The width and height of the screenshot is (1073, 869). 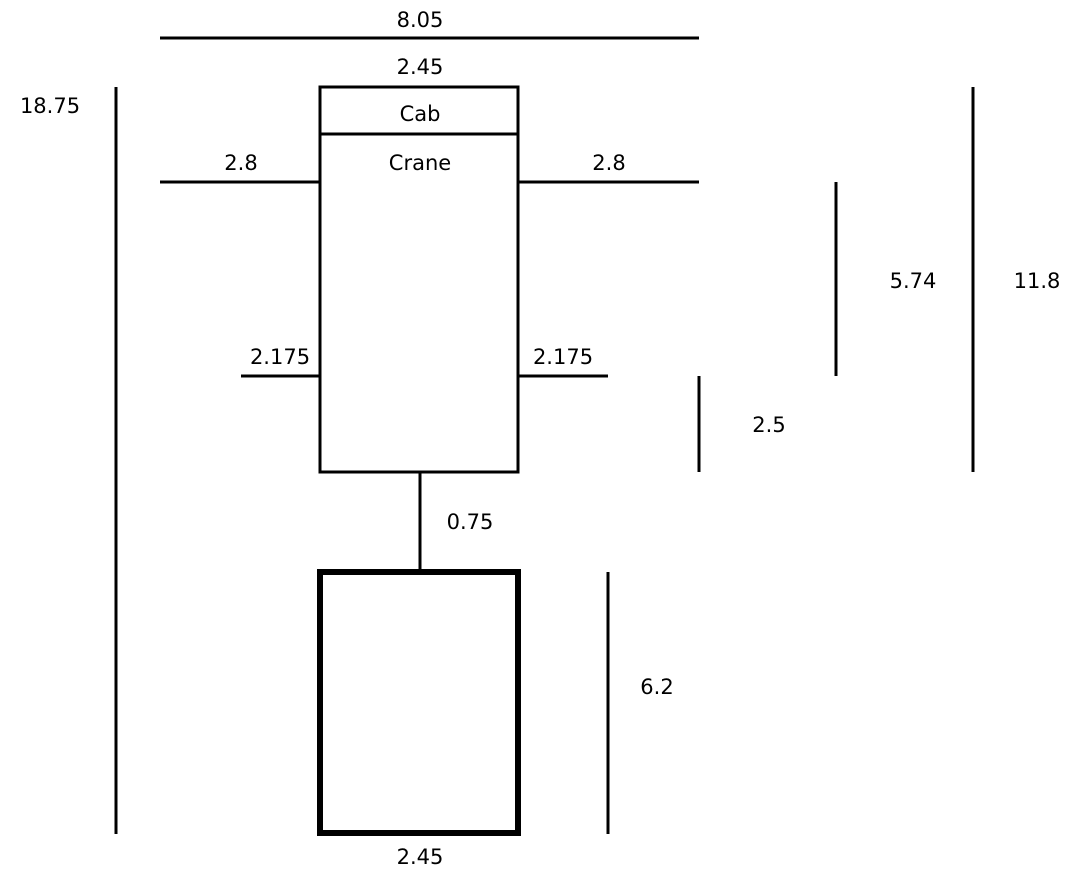 What do you see at coordinates (50, 106) in the screenshot?
I see `overall-length-label: 18.75` at bounding box center [50, 106].